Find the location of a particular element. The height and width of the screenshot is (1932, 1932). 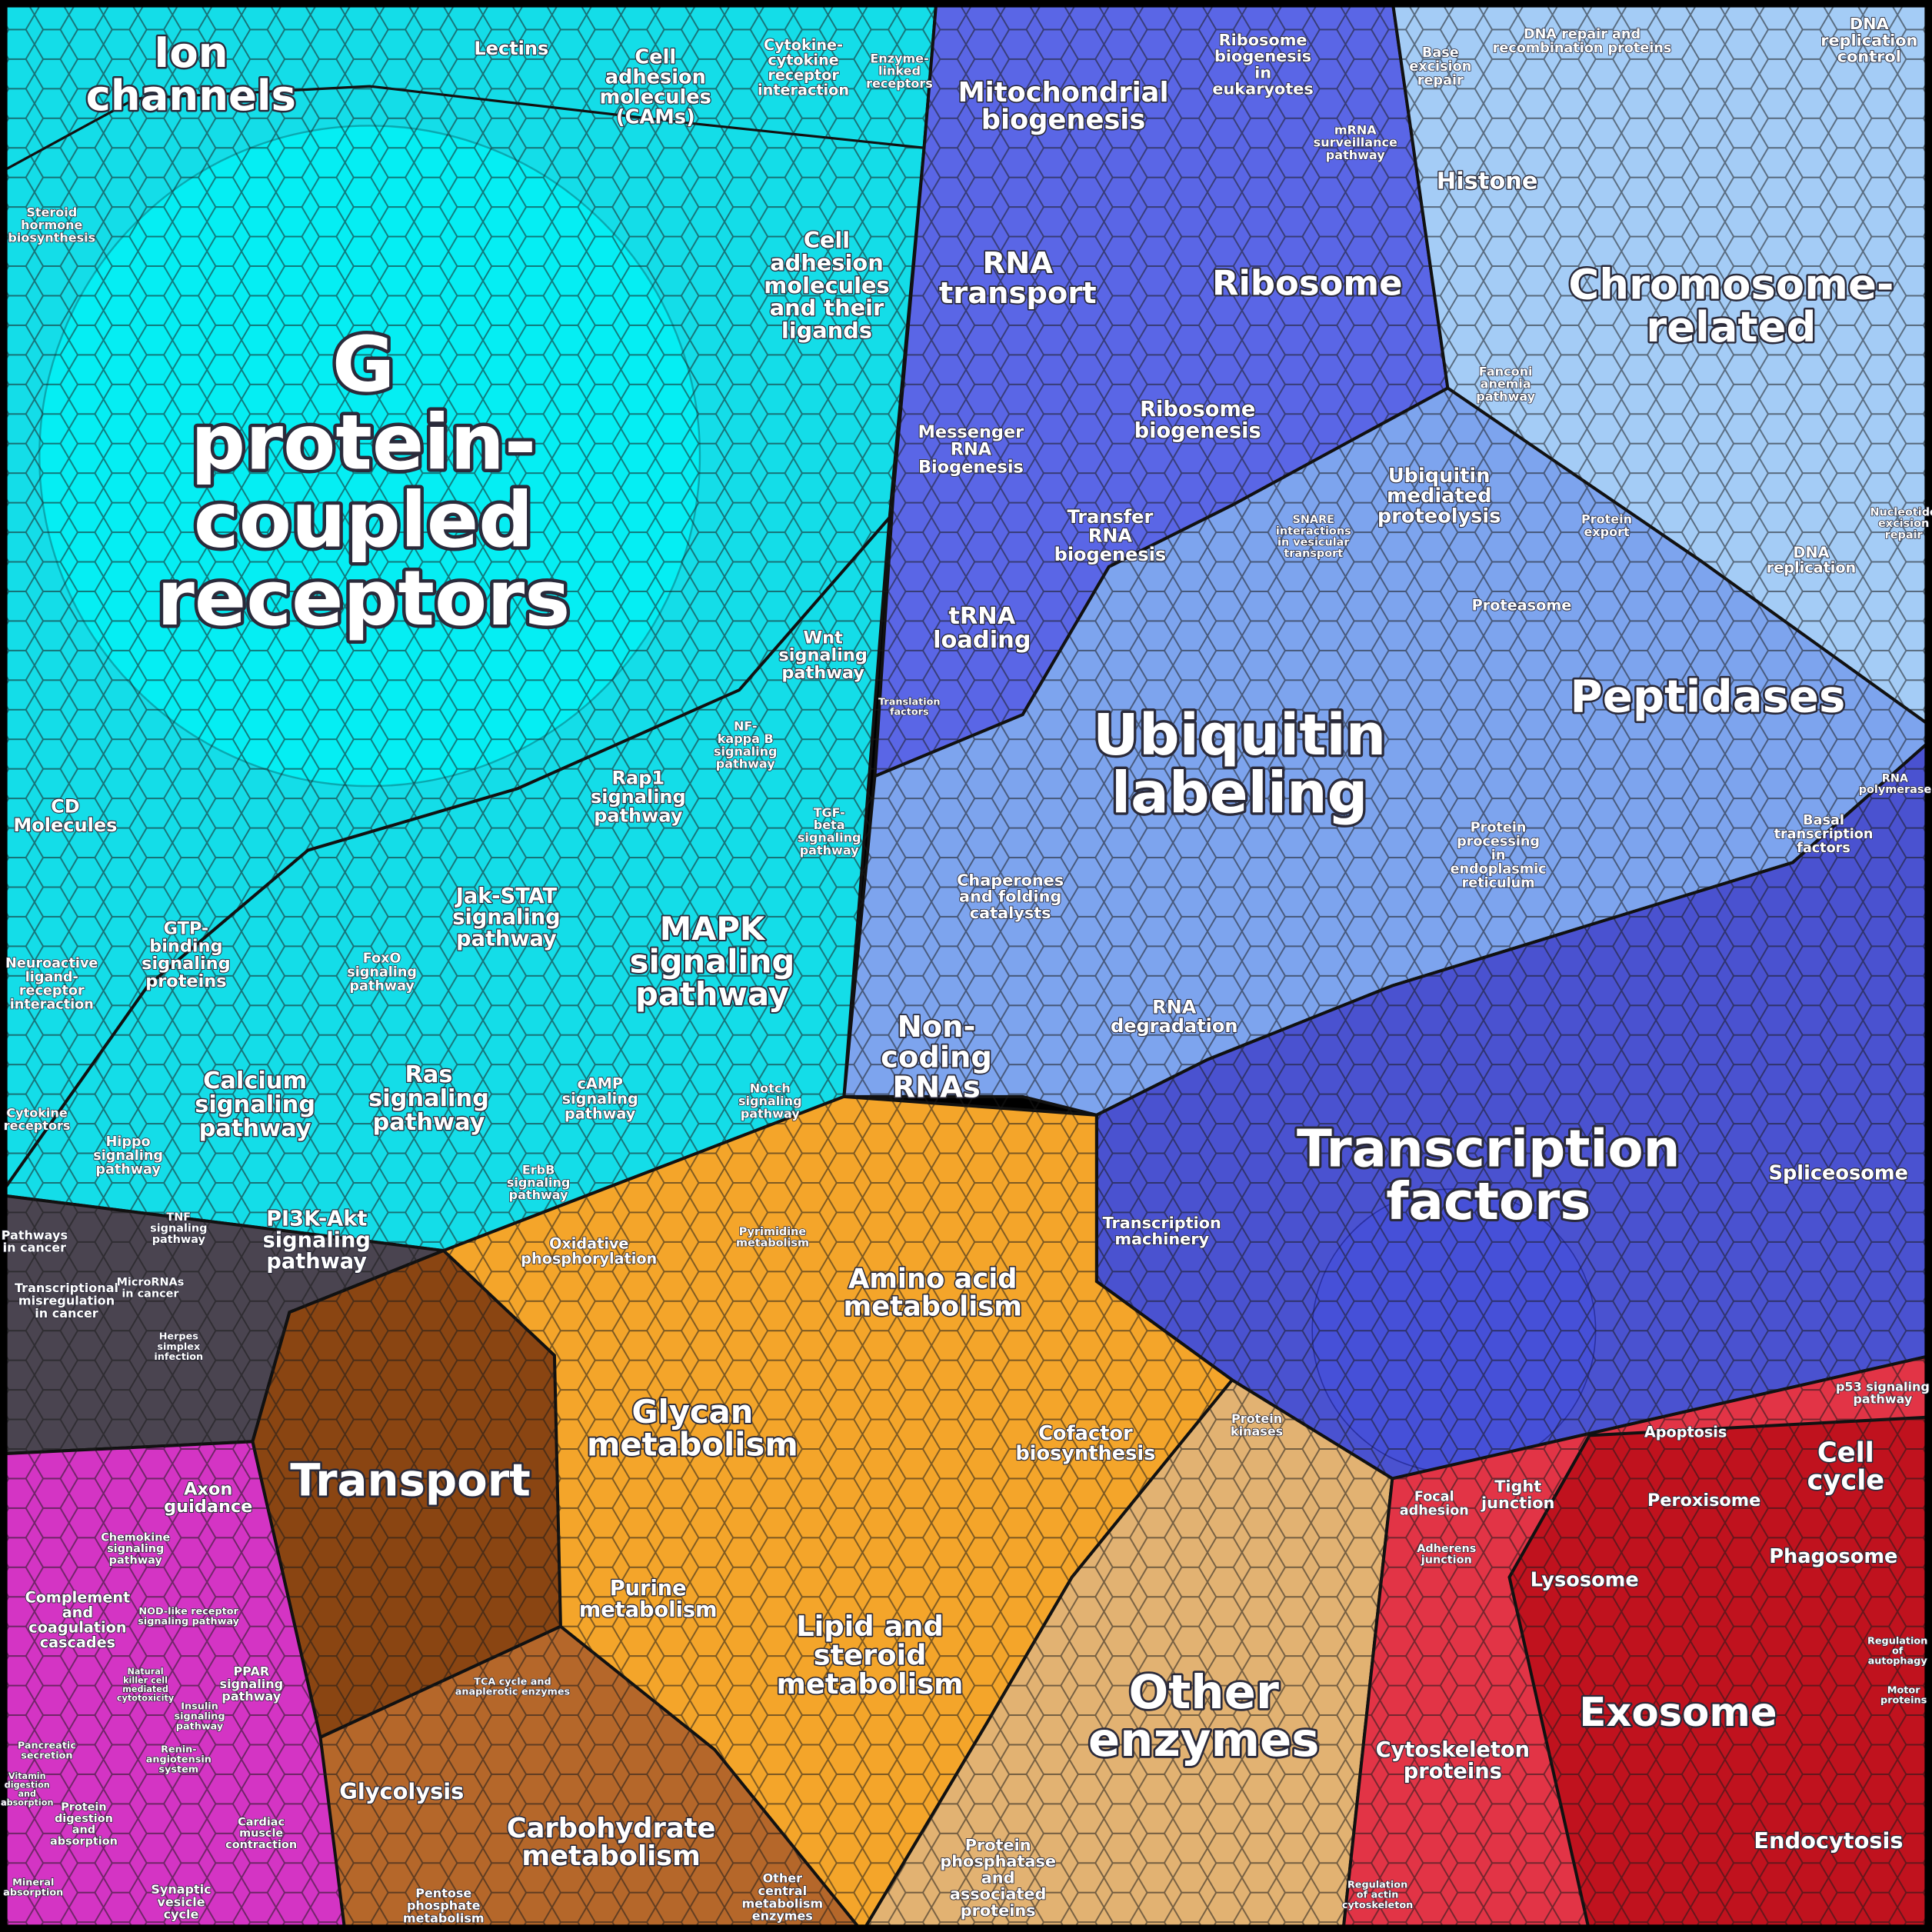

region-label: SNARE interactions in vesicular transport is located at coordinates (1313, 537).